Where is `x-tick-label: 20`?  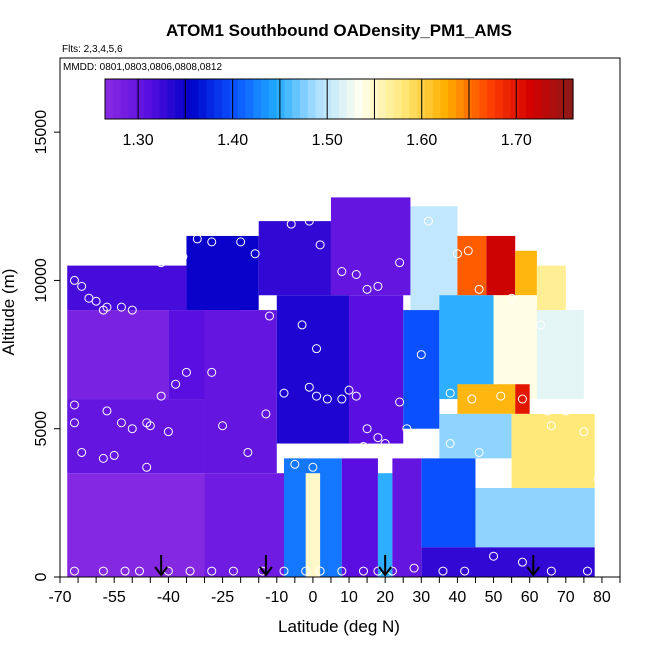
x-tick-label: 20 is located at coordinates (385, 597).